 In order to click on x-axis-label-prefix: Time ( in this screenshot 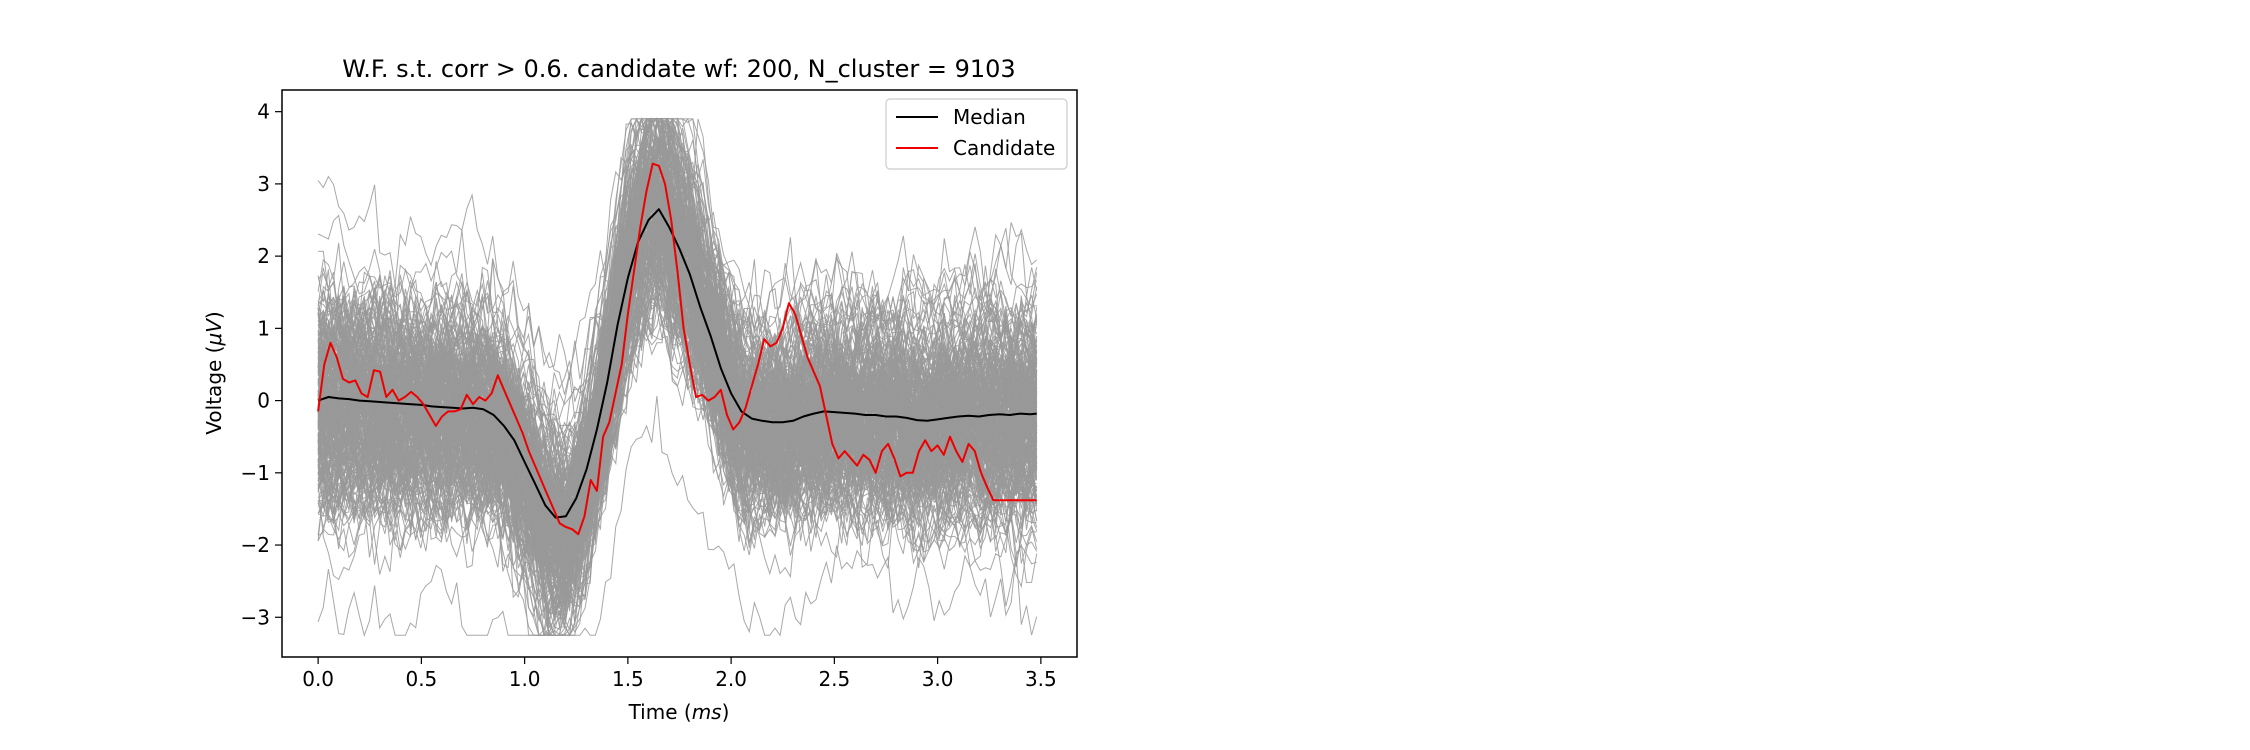, I will do `click(660, 712)`.